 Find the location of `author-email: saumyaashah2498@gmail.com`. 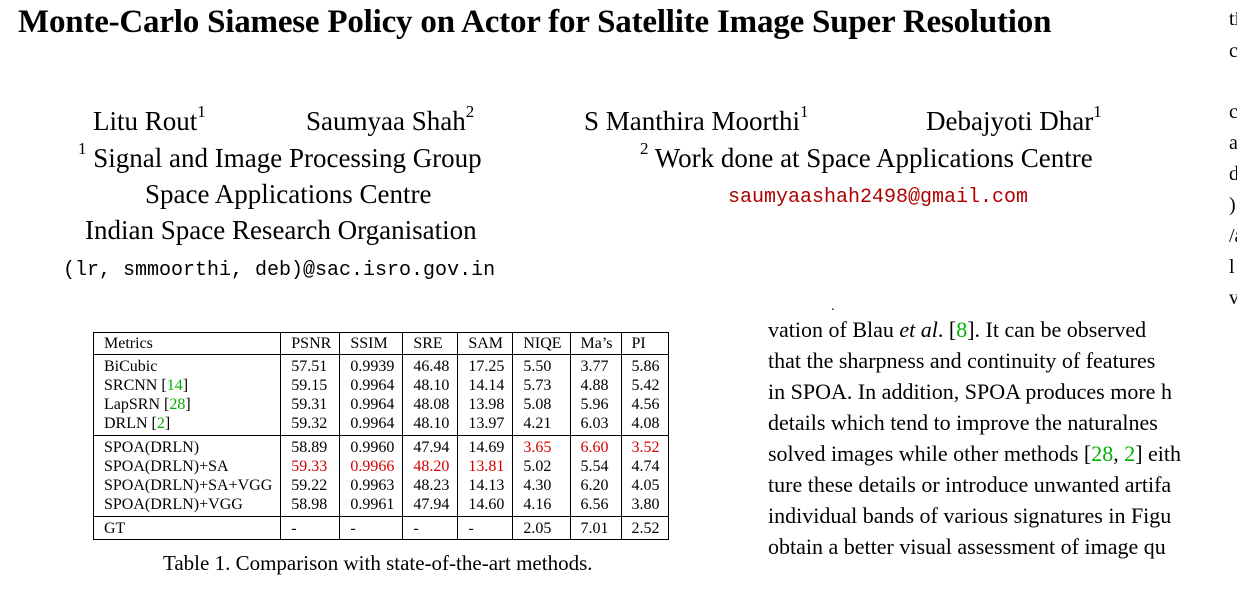

author-email: saumyaashah2498@gmail.com is located at coordinates (878, 197).